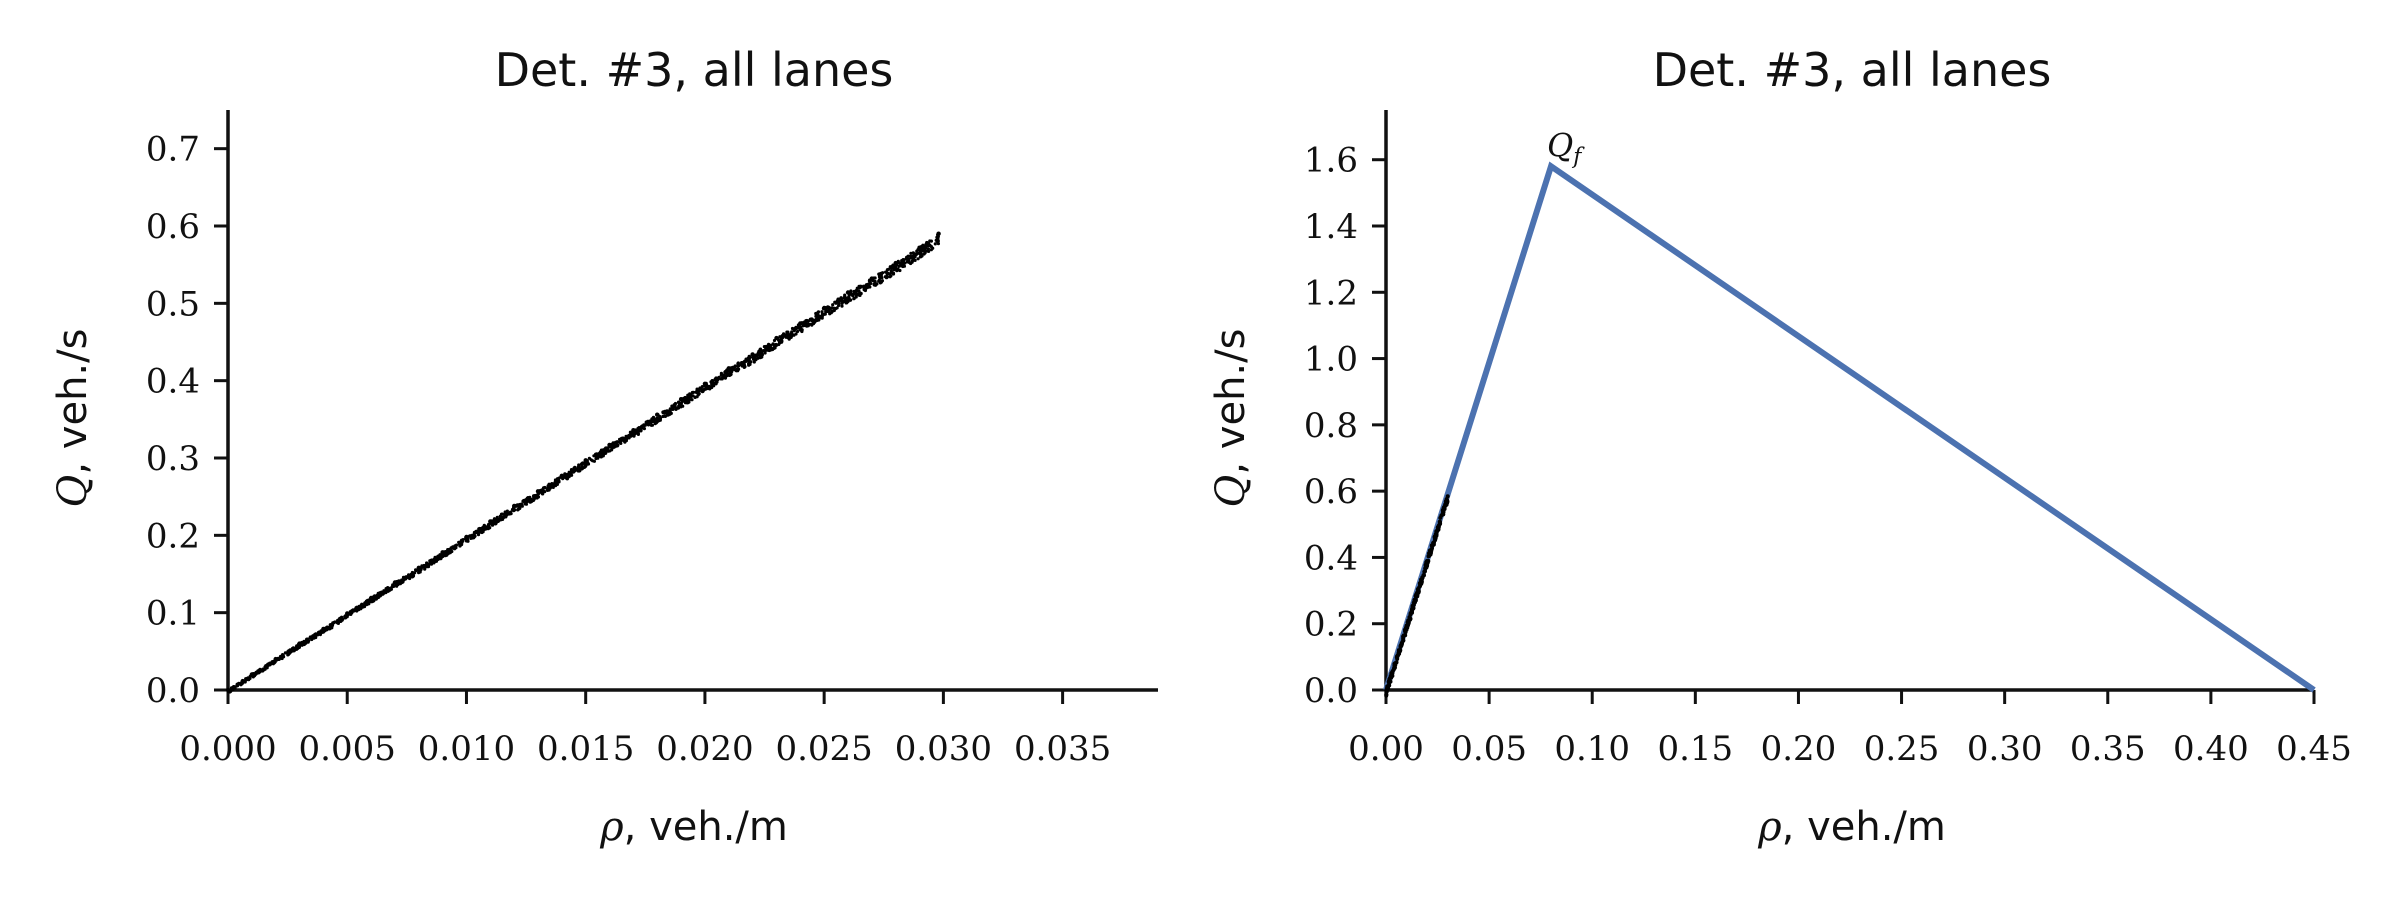  Describe the element at coordinates (1695, 749) in the screenshot. I see `chart-right-x-tick-label: 0.15` at that location.